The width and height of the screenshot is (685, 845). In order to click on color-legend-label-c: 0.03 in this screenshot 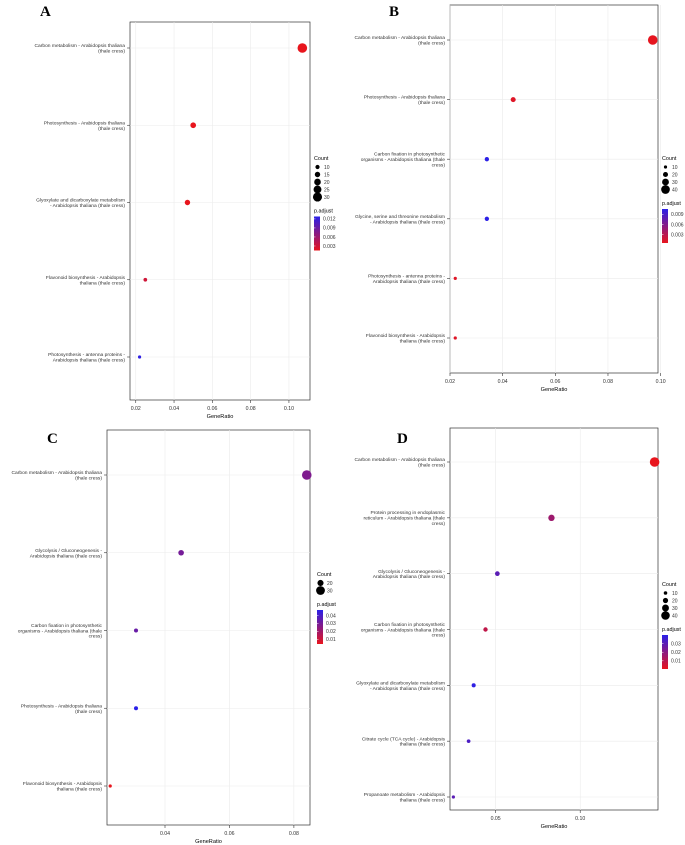, I will do `click(331, 624)`.